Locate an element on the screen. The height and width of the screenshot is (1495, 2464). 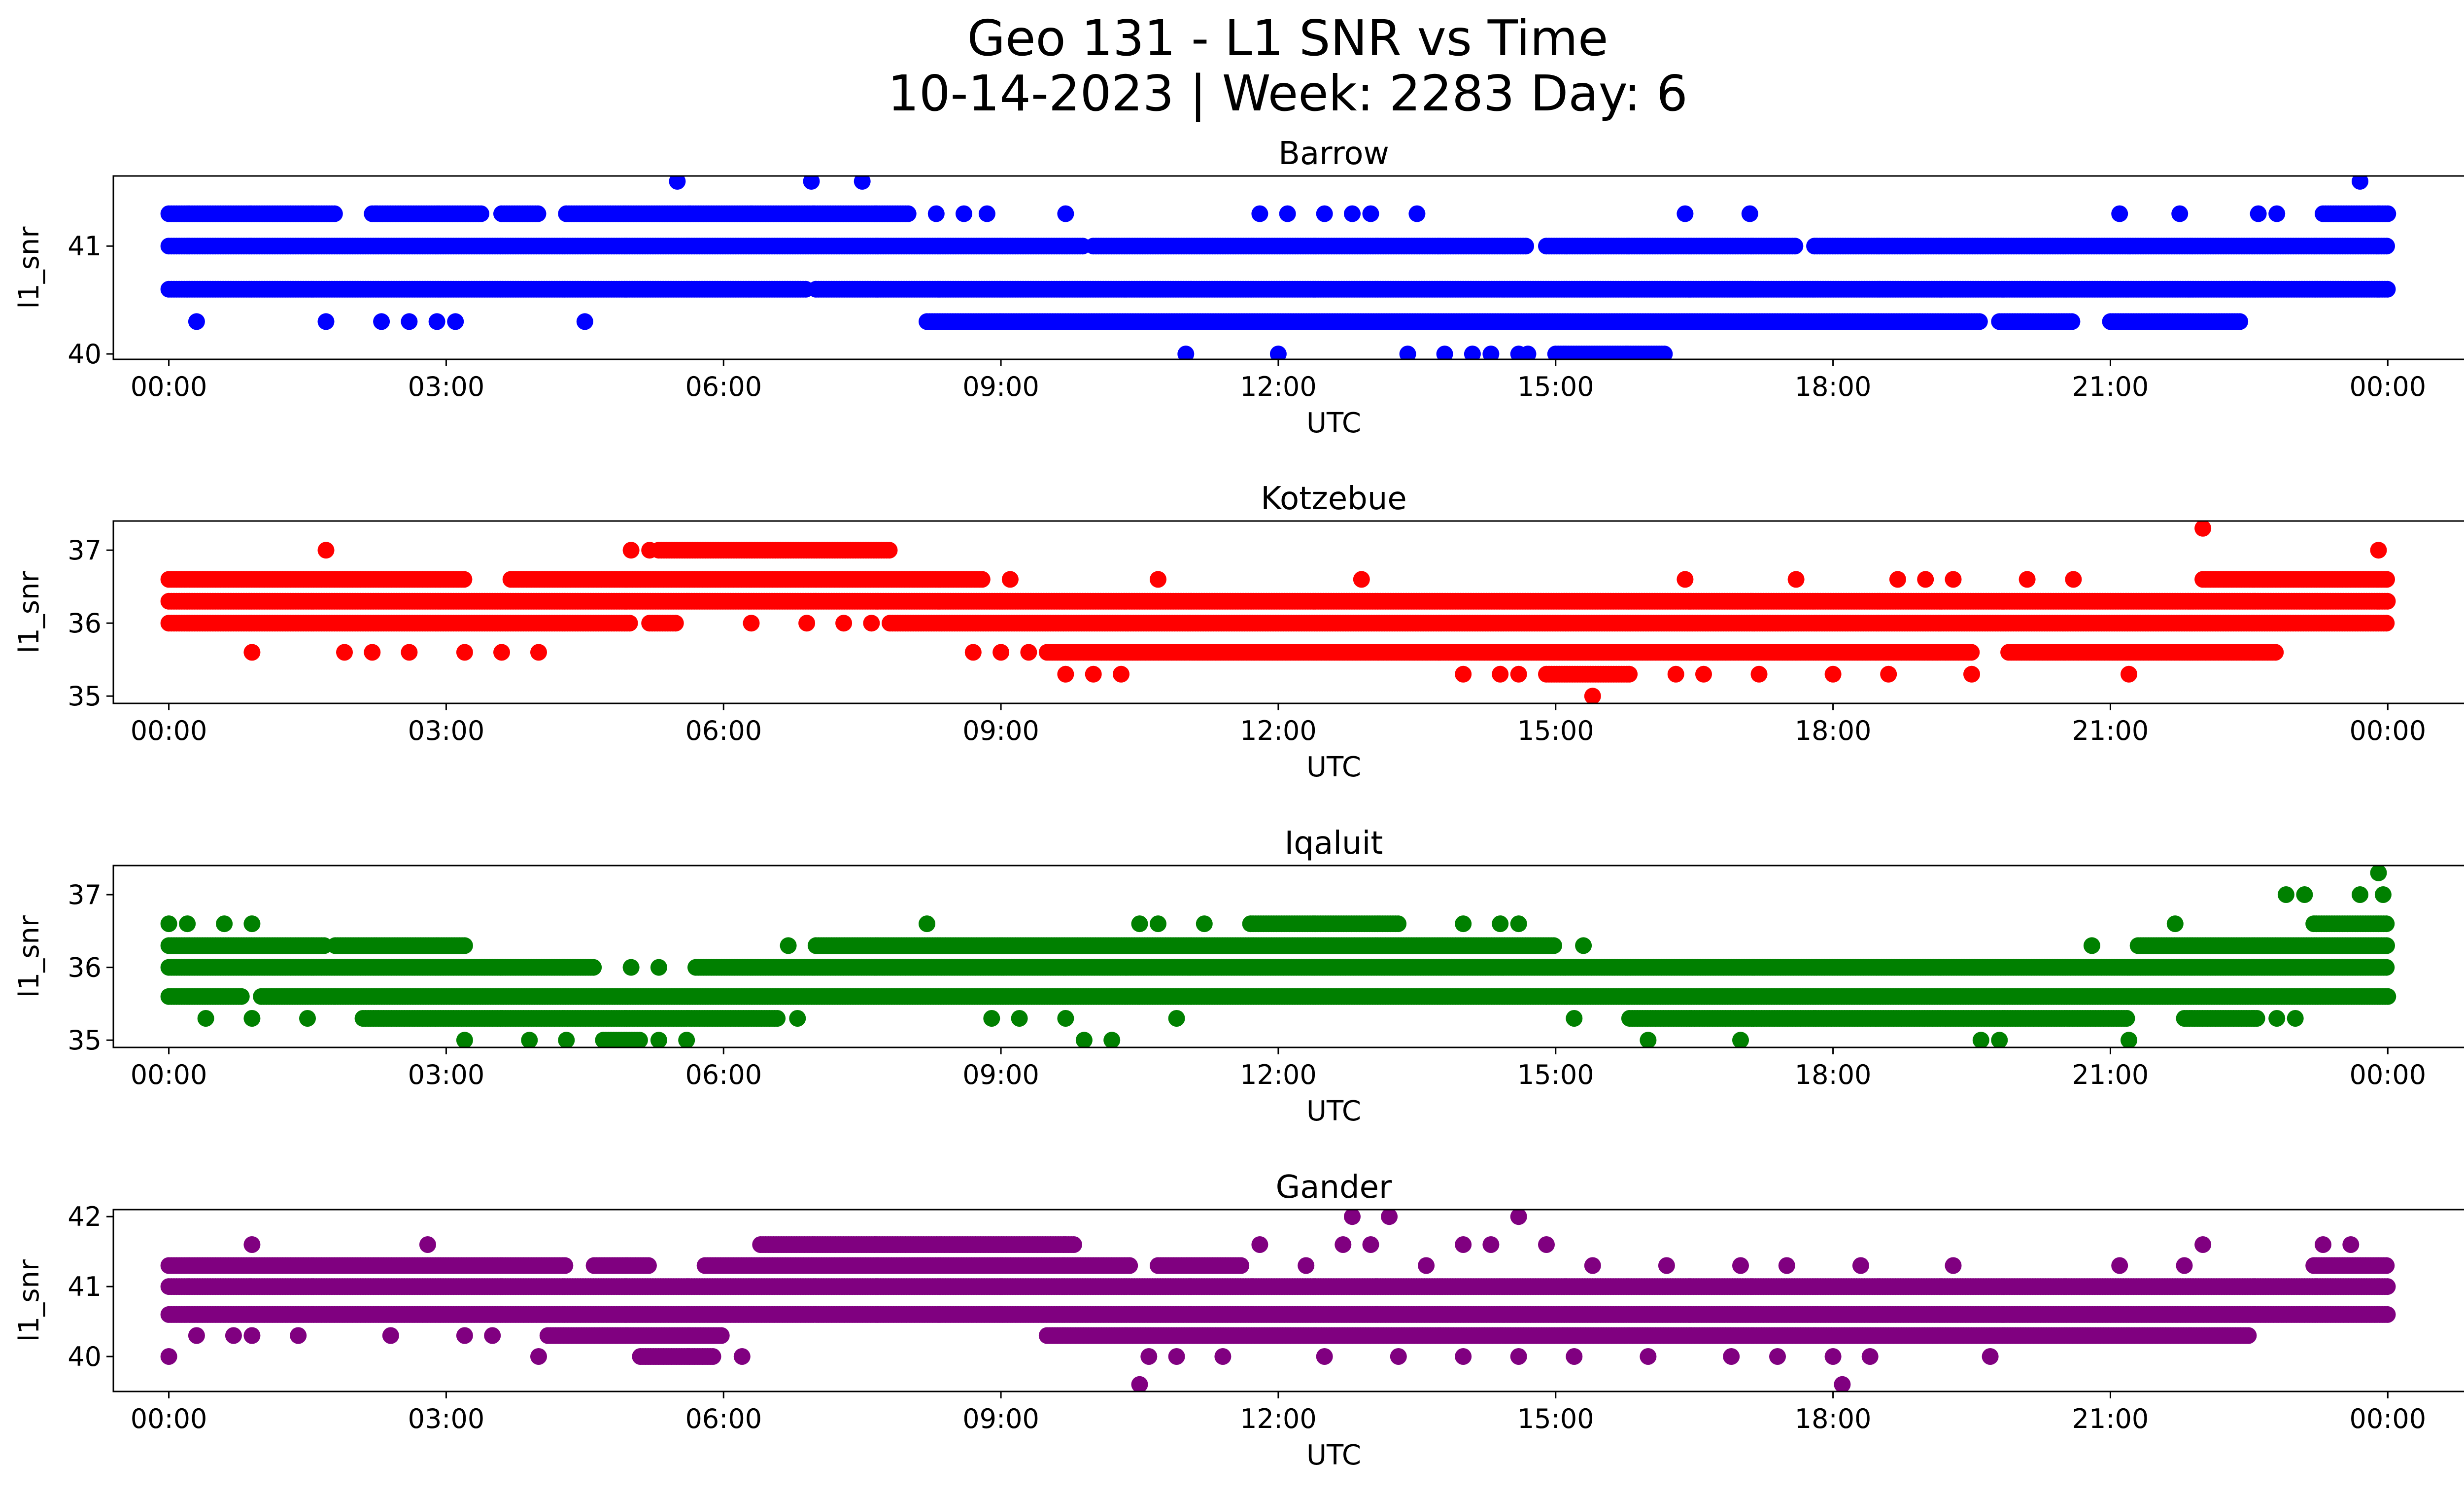
figure-title-line1: Geo 131 - L1 SNR vs Time is located at coordinates (1287, 38).